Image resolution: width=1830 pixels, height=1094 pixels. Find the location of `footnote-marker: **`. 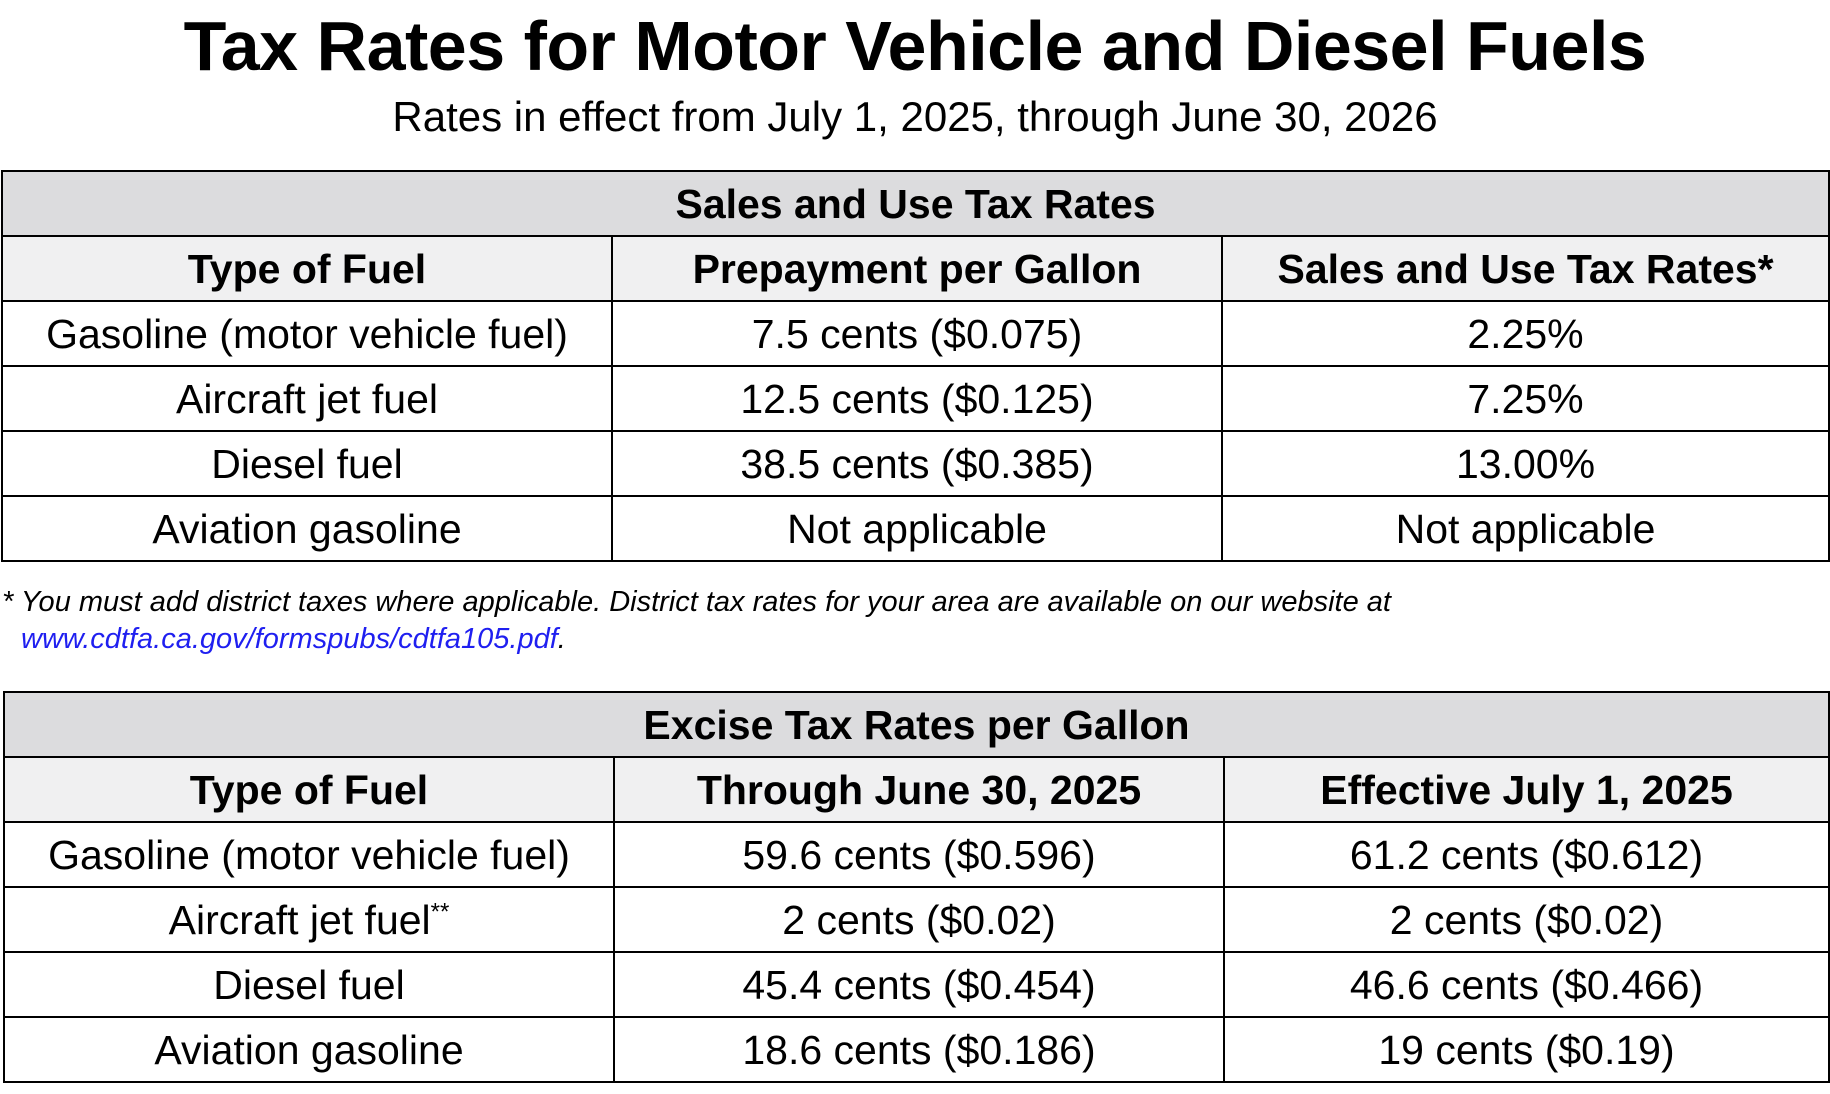

footnote-marker: ** is located at coordinates (440, 911).